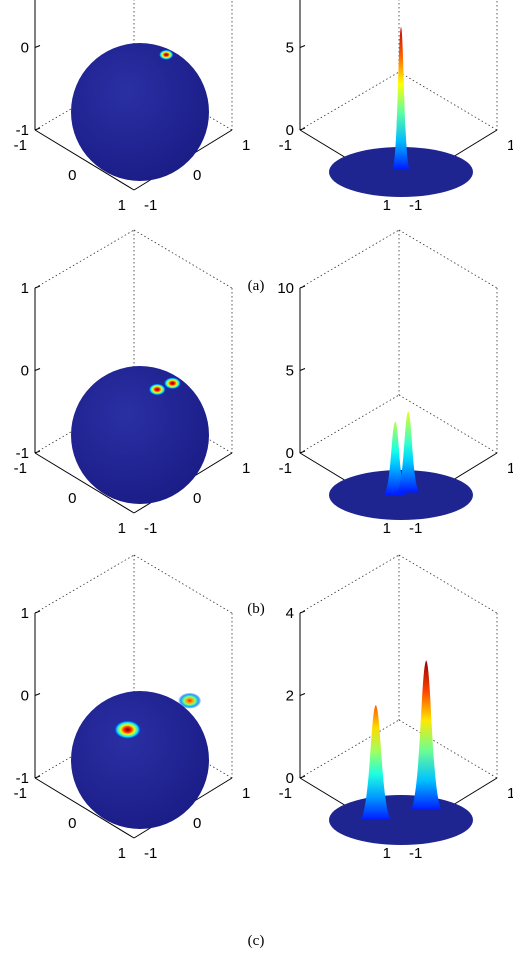  I want to click on panel-caption: (b), so click(256, 609).